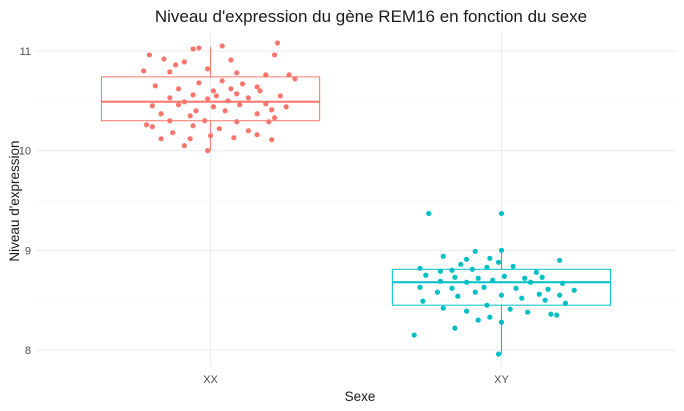 This screenshot has height=411, width=684. What do you see at coordinates (360, 396) in the screenshot?
I see `x-axis-title: Sexe` at bounding box center [360, 396].